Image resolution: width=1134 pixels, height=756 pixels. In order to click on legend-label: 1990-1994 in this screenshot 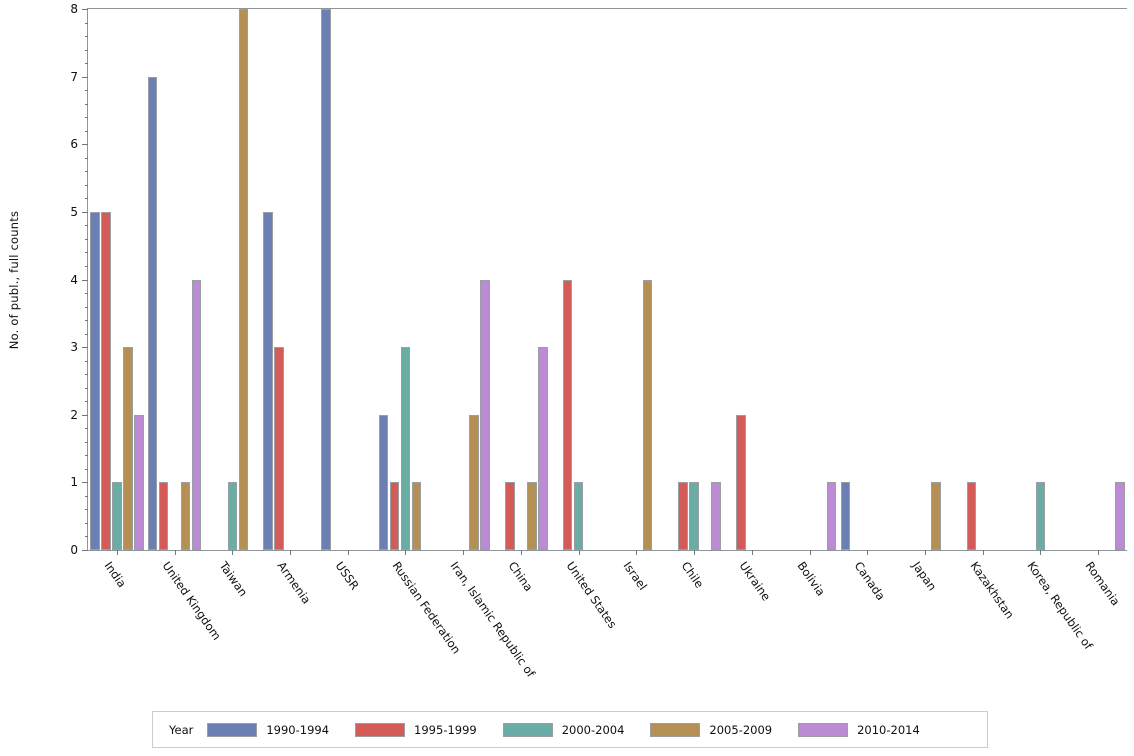, I will do `click(298, 729)`.